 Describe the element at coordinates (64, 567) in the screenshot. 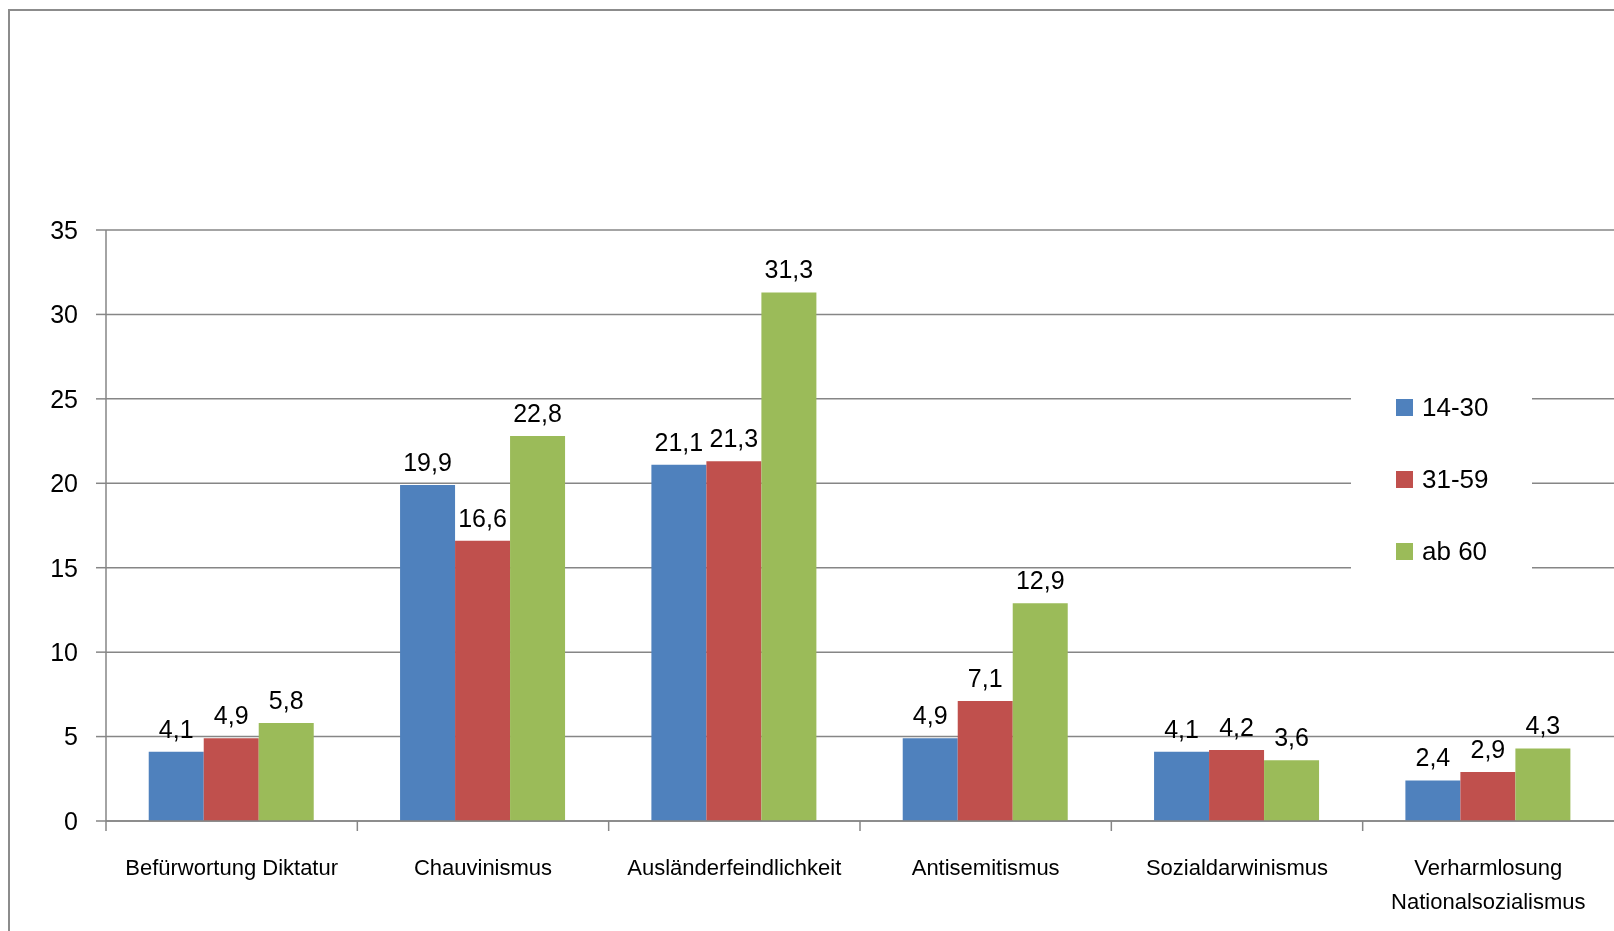

I see `y-tick-label: 15` at that location.